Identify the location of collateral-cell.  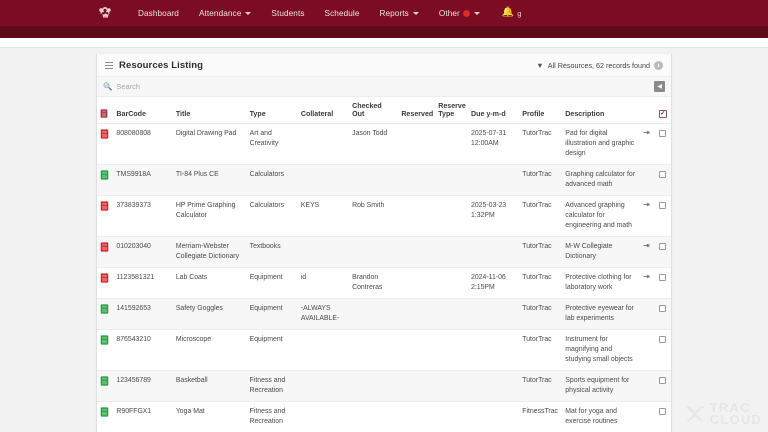
(323, 252).